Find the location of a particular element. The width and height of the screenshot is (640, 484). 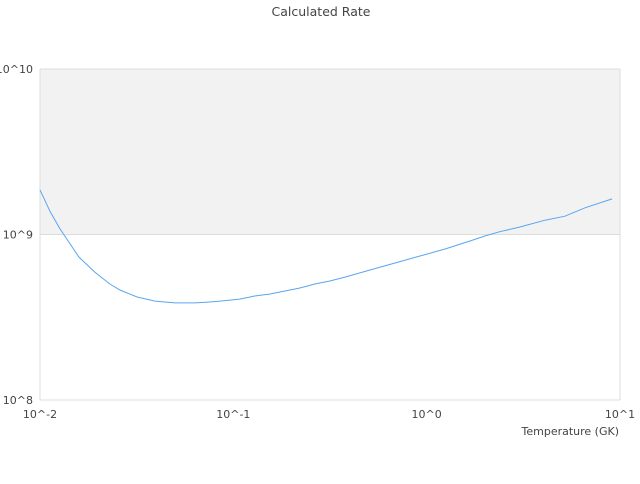

x-tick-label: 10^1 is located at coordinates (620, 414).